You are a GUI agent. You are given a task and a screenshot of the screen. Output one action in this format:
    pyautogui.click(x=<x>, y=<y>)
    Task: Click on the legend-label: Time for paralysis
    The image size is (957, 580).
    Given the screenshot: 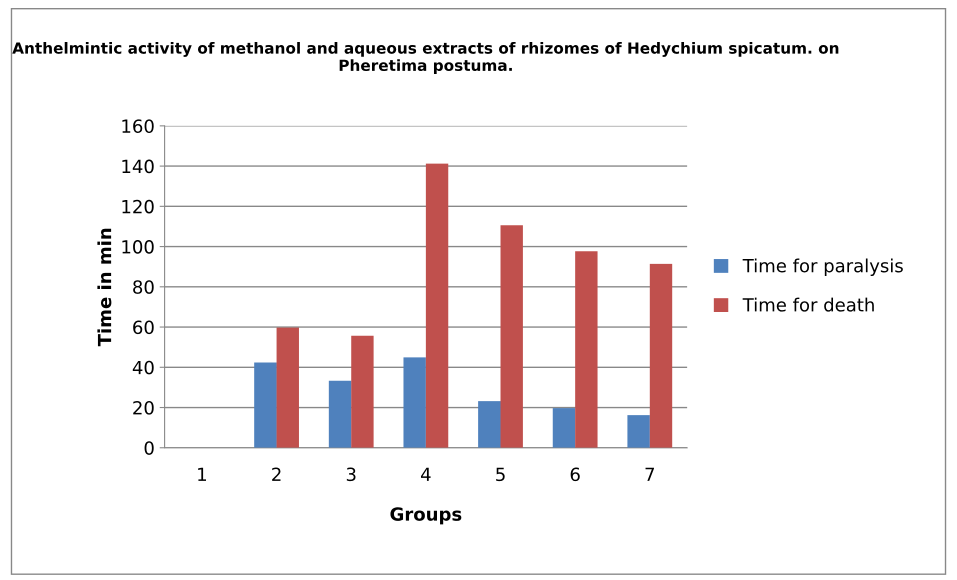 What is the action you would take?
    pyautogui.click(x=822, y=267)
    